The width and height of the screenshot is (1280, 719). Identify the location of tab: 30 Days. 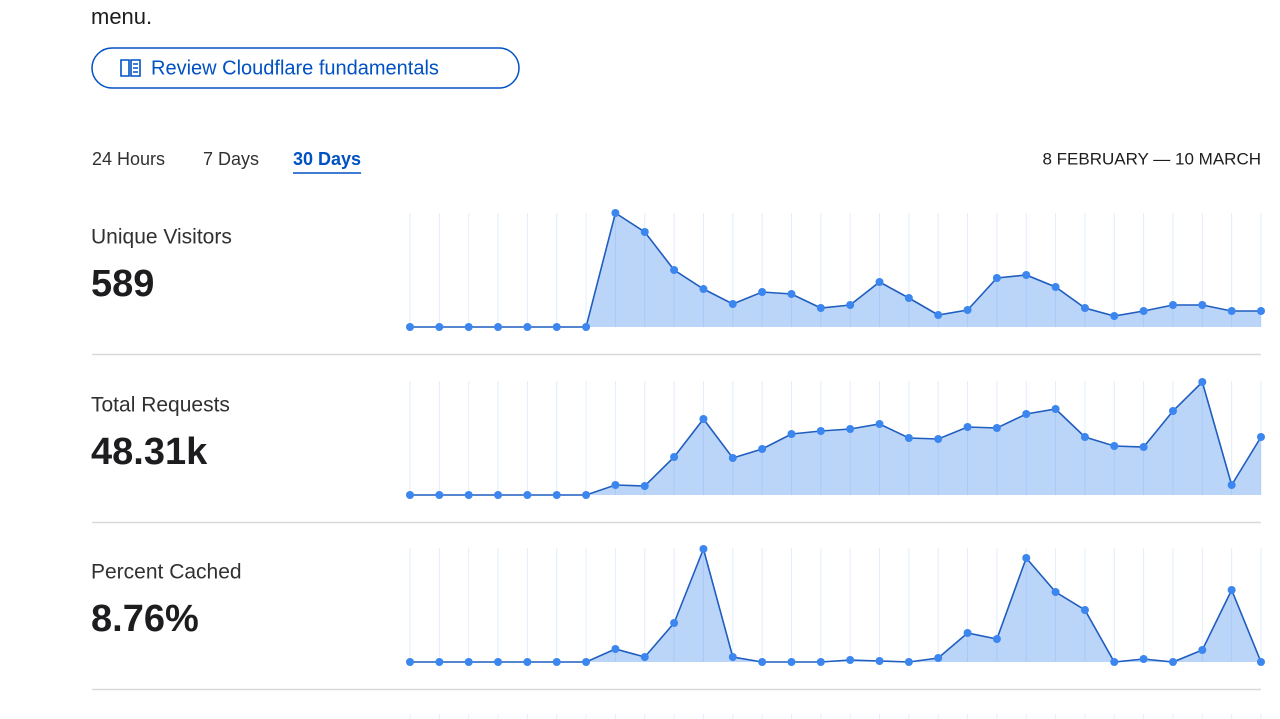
(327, 159).